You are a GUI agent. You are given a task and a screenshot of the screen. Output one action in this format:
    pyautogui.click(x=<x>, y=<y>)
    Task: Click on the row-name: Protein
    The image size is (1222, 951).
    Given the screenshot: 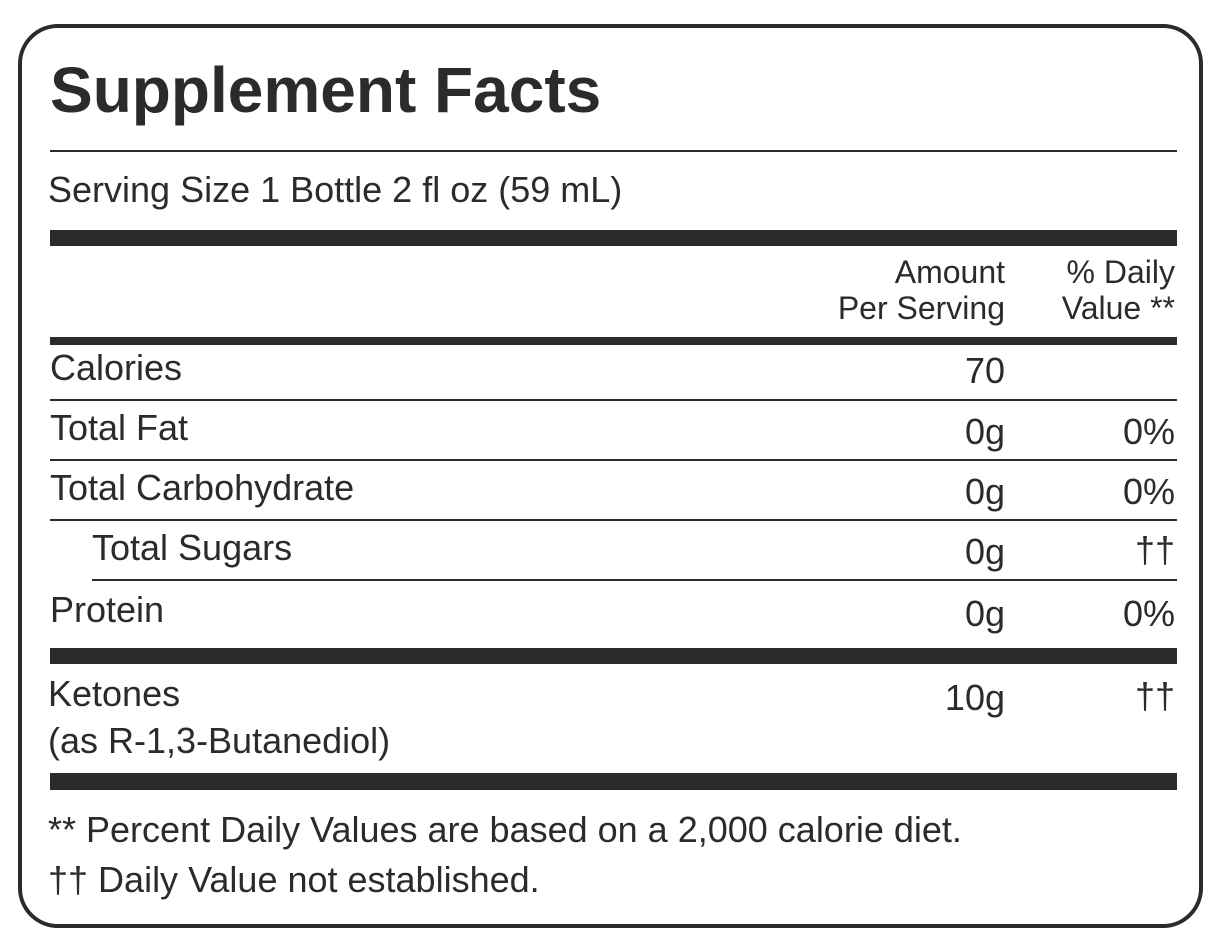 What is the action you would take?
    pyautogui.click(x=107, y=609)
    